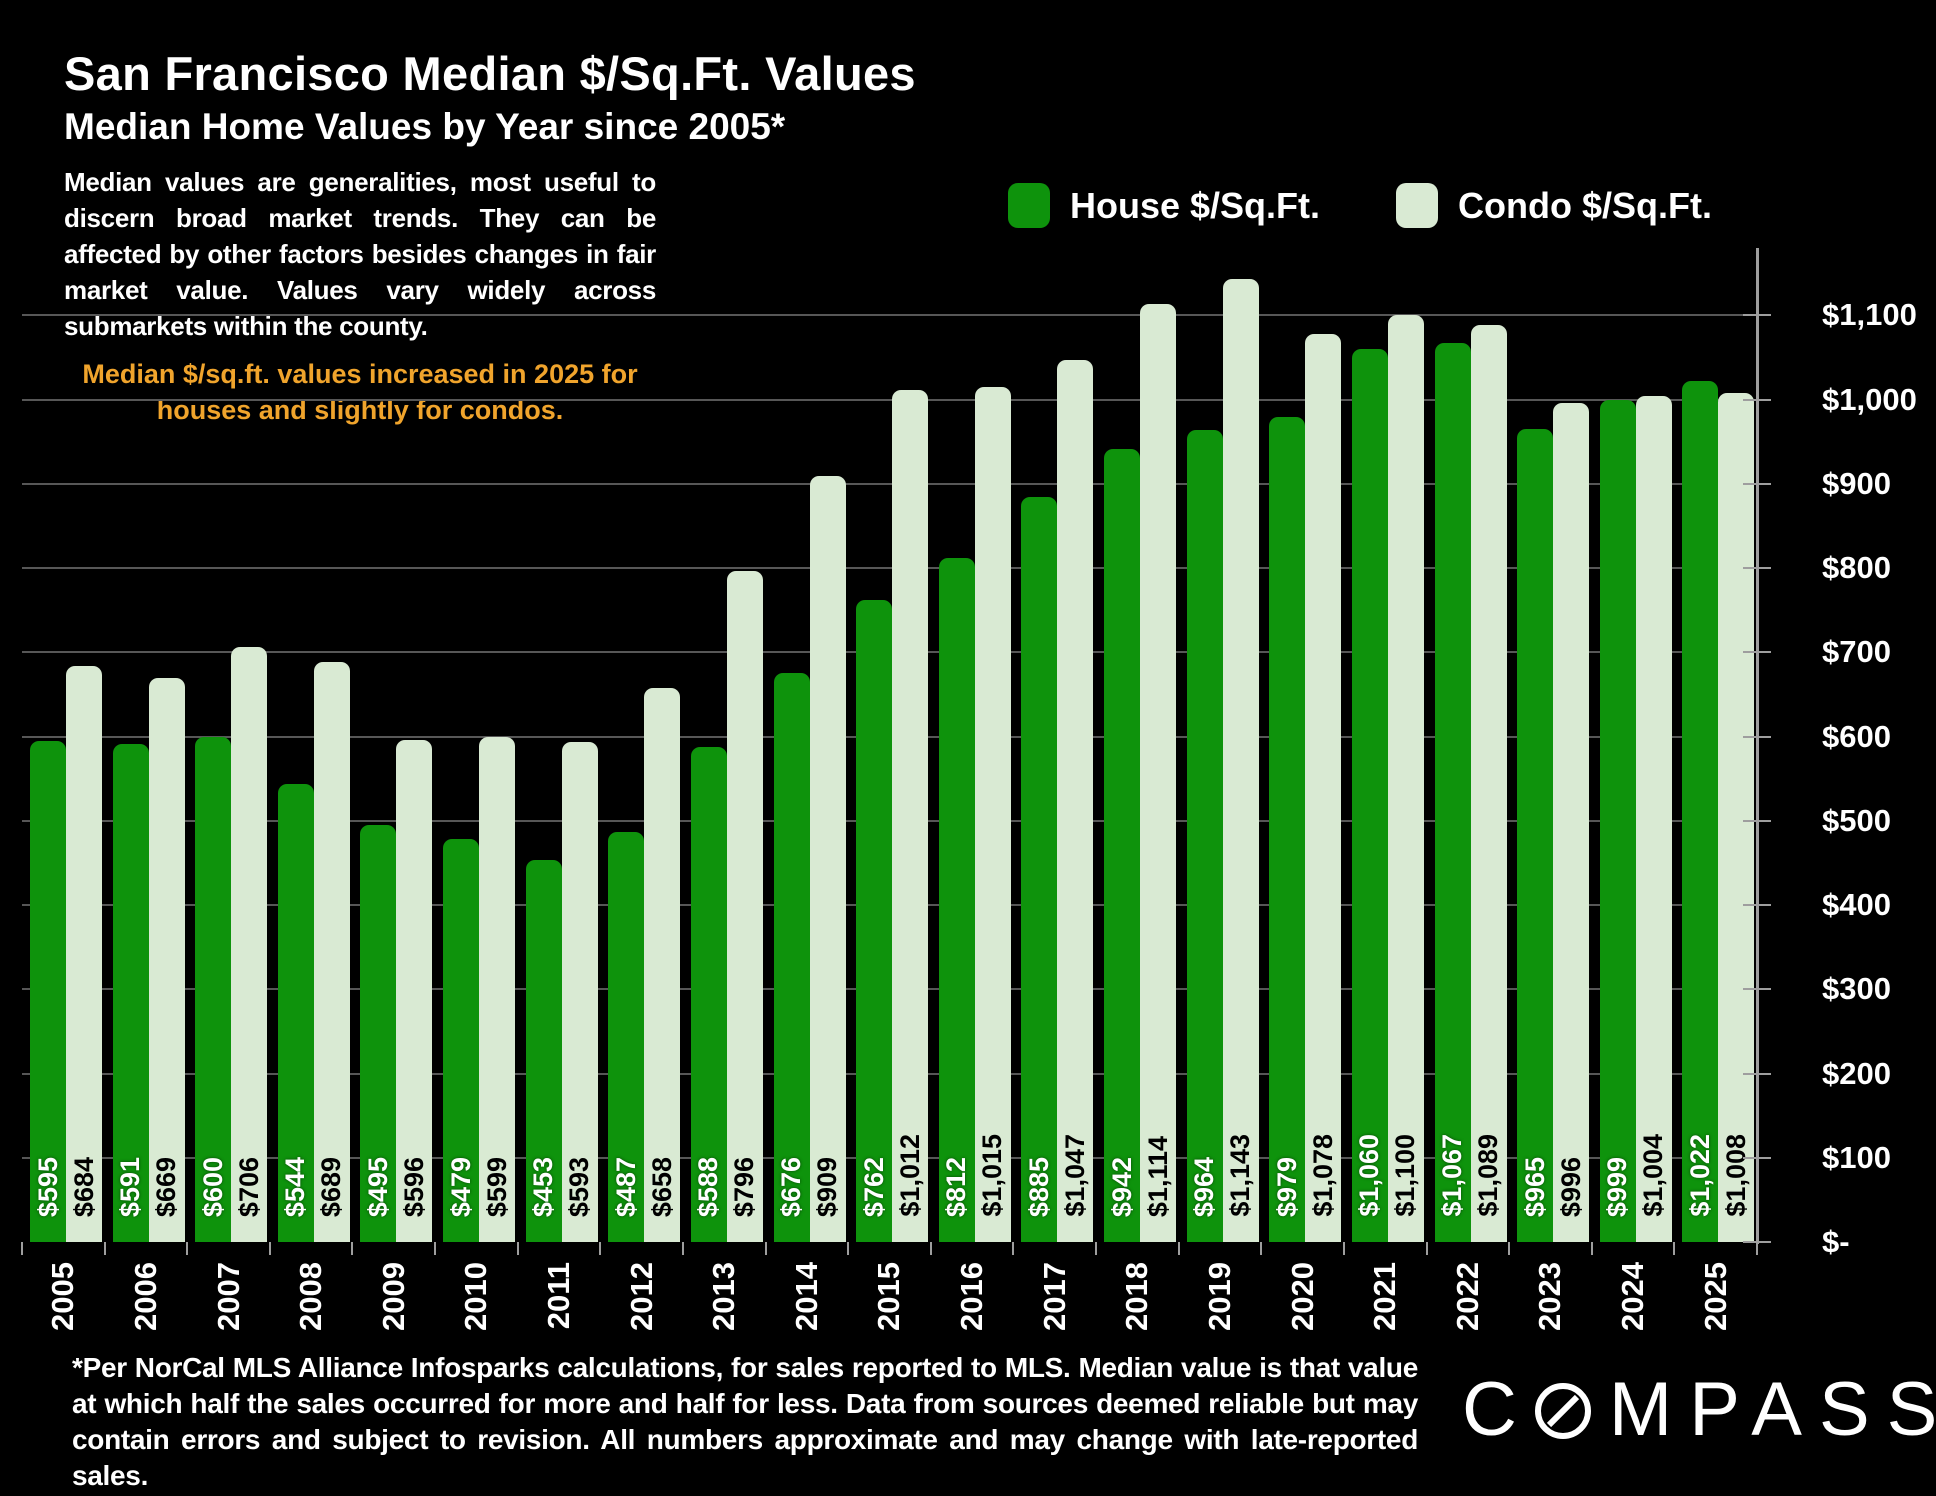  I want to click on year-group: $965 $996, so click(1550, 745).